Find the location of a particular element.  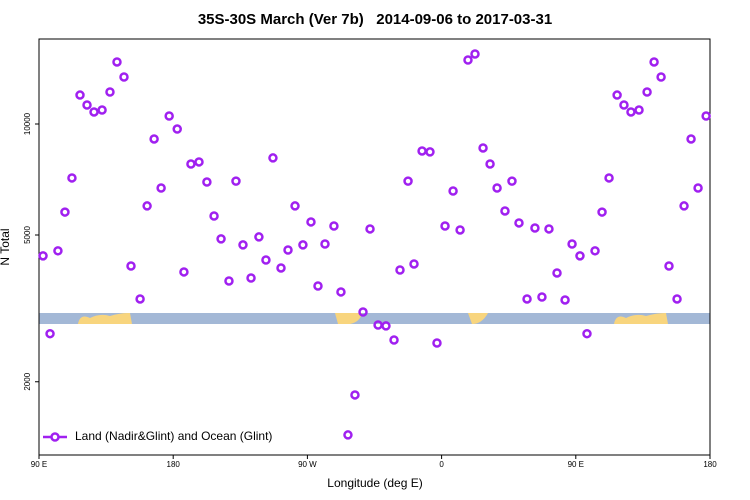

map-strip is located at coordinates (374, 318).